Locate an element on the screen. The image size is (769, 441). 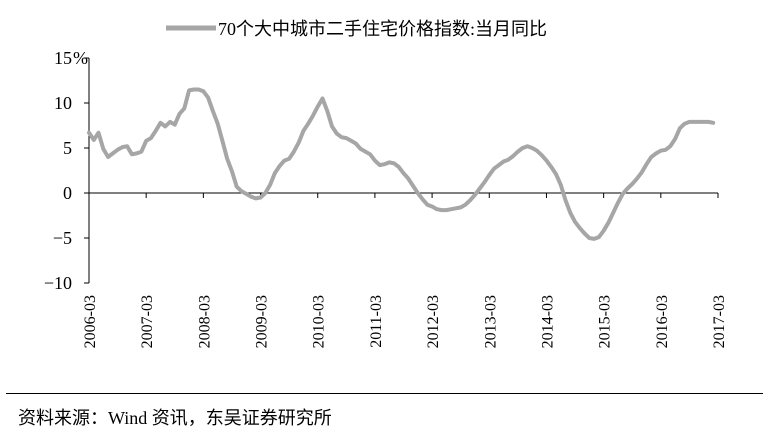
y-tick-label: −10 is located at coordinates (58, 283).